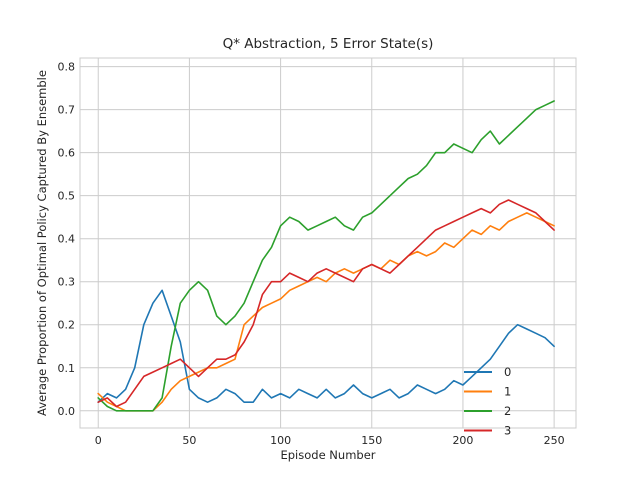  Describe the element at coordinates (67, 196) in the screenshot. I see `y-tick-label: 0.5` at that location.